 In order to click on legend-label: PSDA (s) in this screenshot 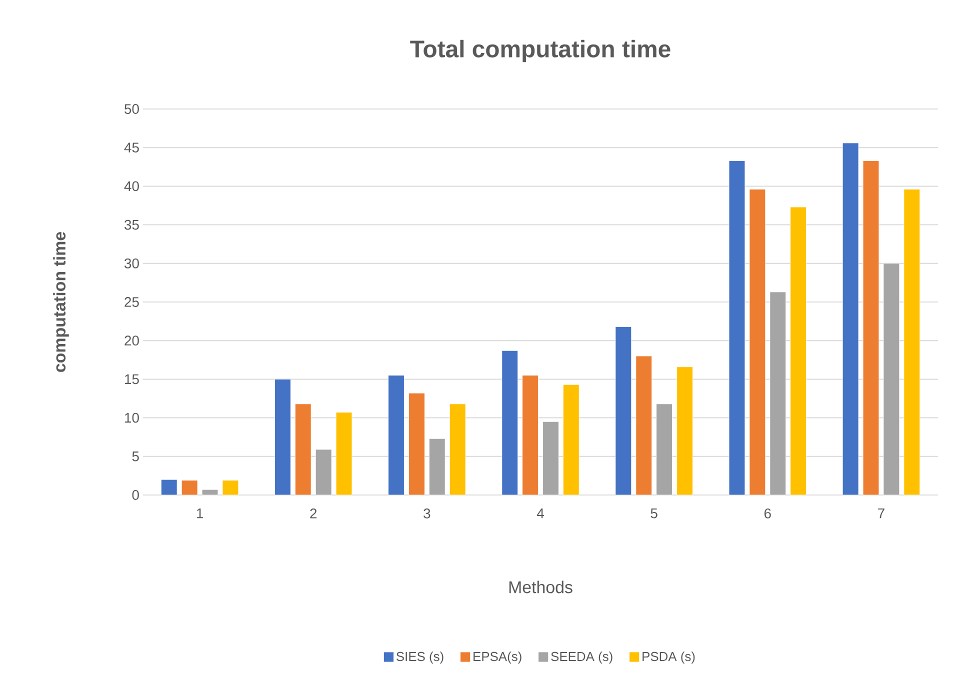, I will do `click(668, 658)`.